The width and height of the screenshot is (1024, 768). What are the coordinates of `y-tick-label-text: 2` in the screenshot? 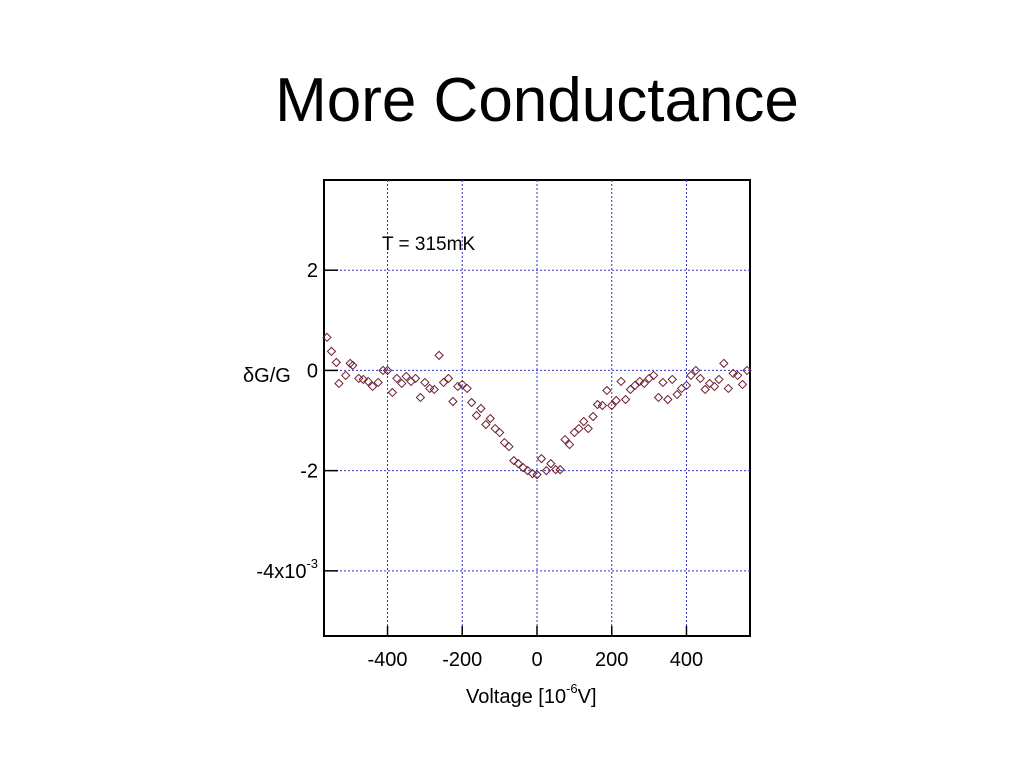 It's located at (312, 271).